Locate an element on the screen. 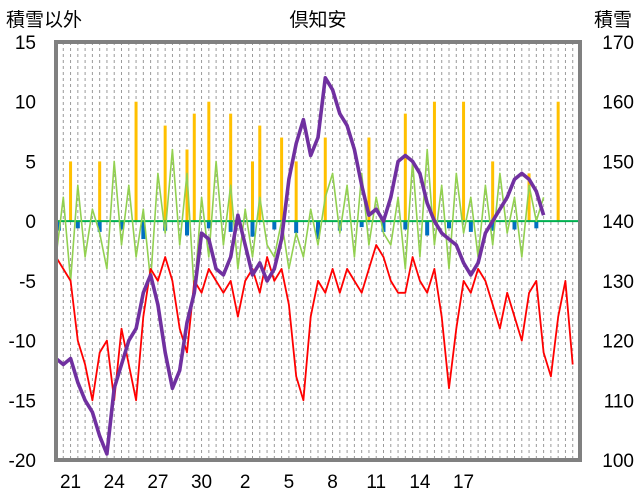  x-tick-label: 21 is located at coordinates (70, 482).